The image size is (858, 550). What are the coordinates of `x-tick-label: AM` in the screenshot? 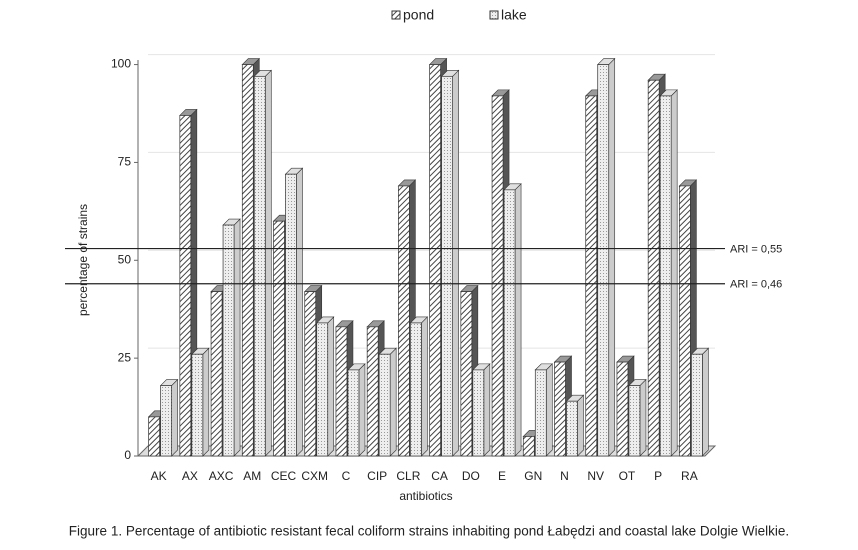 It's located at (252, 476).